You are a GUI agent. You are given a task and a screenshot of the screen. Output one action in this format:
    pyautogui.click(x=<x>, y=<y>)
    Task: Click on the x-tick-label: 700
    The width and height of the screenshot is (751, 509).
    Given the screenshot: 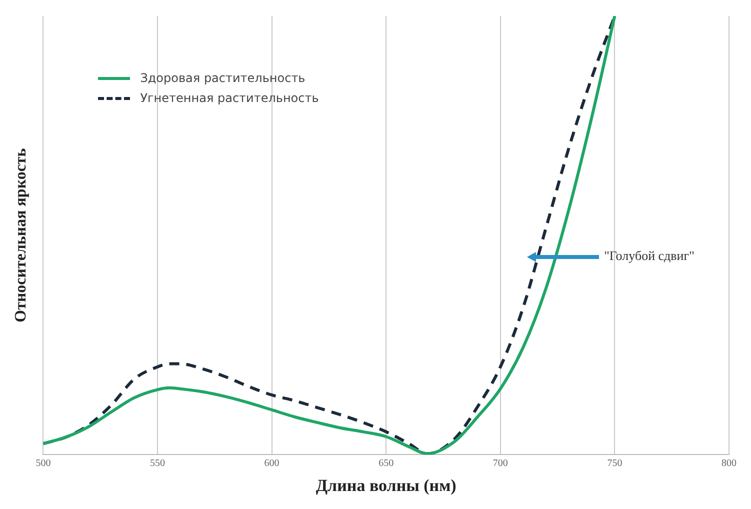 What is the action you would take?
    pyautogui.click(x=500, y=464)
    